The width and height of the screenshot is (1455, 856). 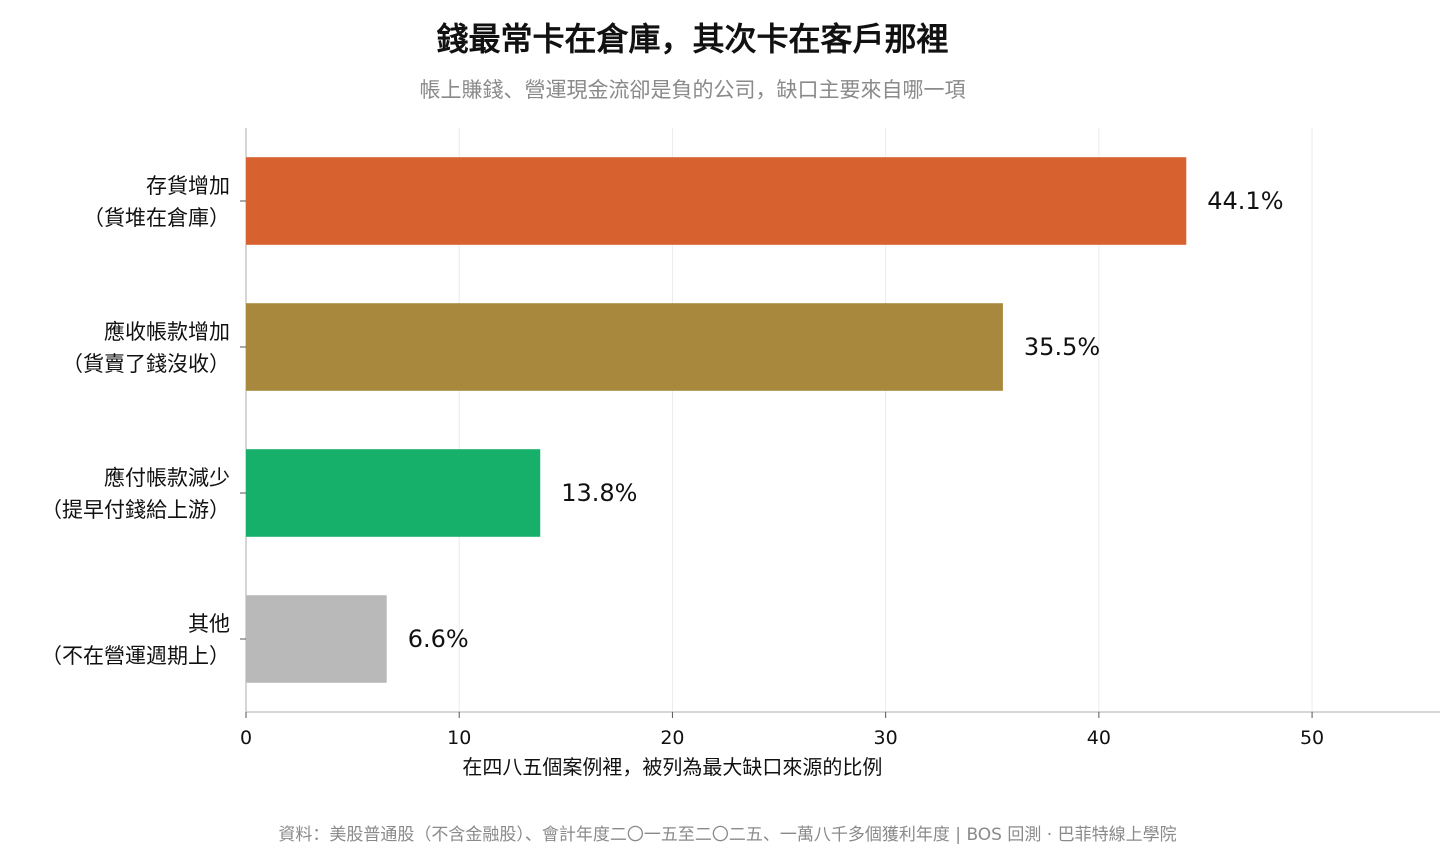 I want to click on x-axis-title: 在四八五個案例裡，被列為最大缺口來源的比例, so click(x=672, y=767).